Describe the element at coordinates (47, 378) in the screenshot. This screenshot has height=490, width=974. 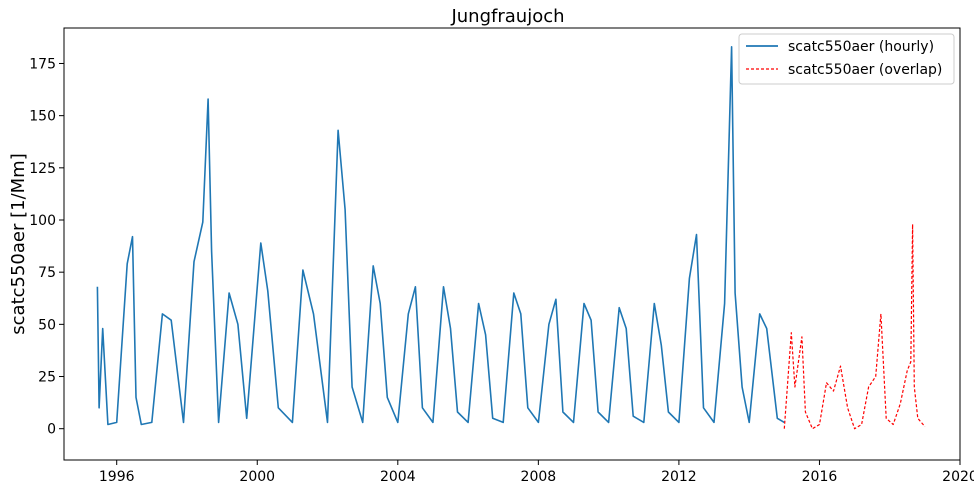
I see `y-tick-label: 25` at that location.